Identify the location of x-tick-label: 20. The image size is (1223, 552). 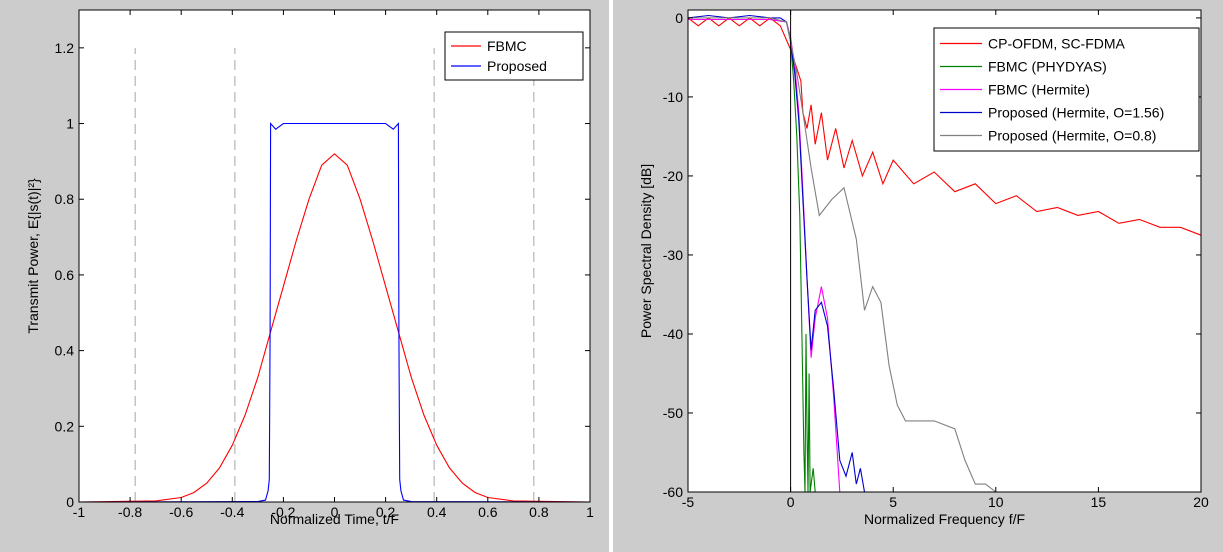
(1201, 502).